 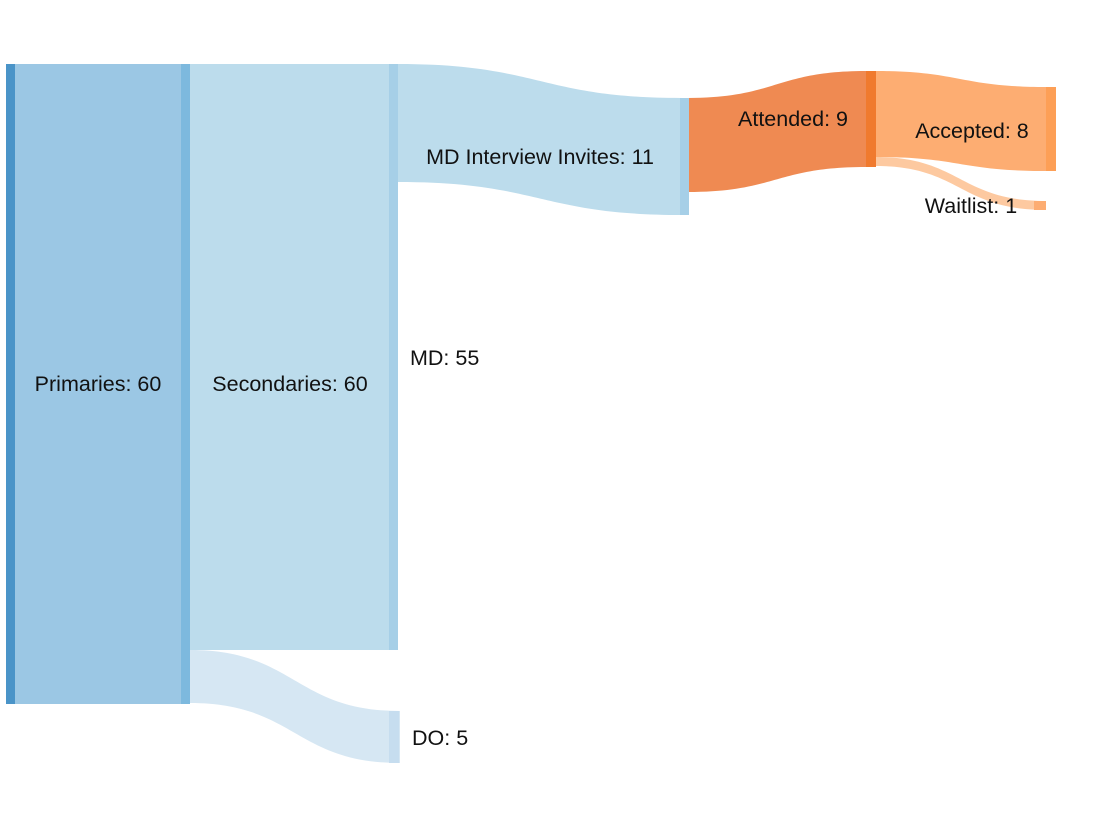 What do you see at coordinates (540, 157) in the screenshot?
I see `label-md-interview: MD Interview Invites: 11` at bounding box center [540, 157].